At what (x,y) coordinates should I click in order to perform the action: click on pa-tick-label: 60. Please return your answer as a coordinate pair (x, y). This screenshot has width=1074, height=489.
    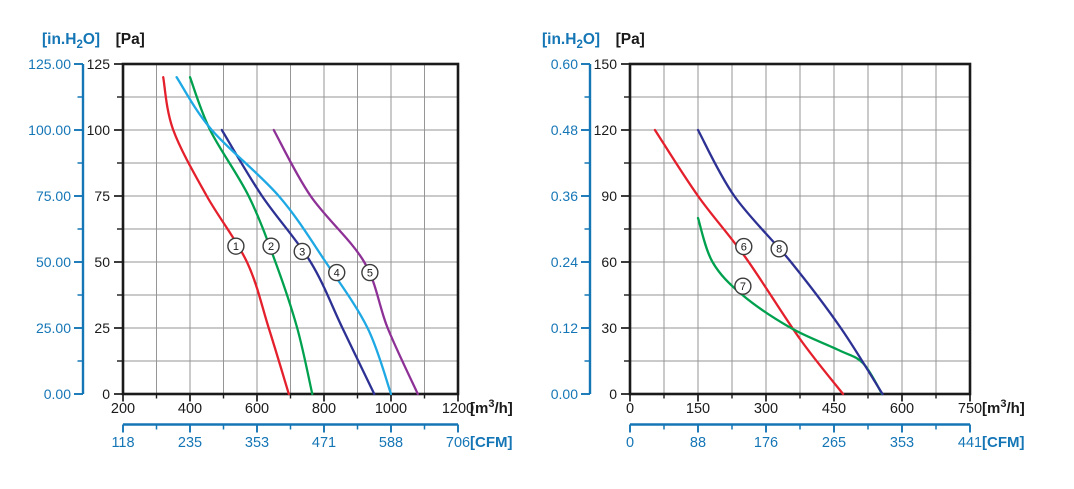
    Looking at the image, I should click on (609, 262).